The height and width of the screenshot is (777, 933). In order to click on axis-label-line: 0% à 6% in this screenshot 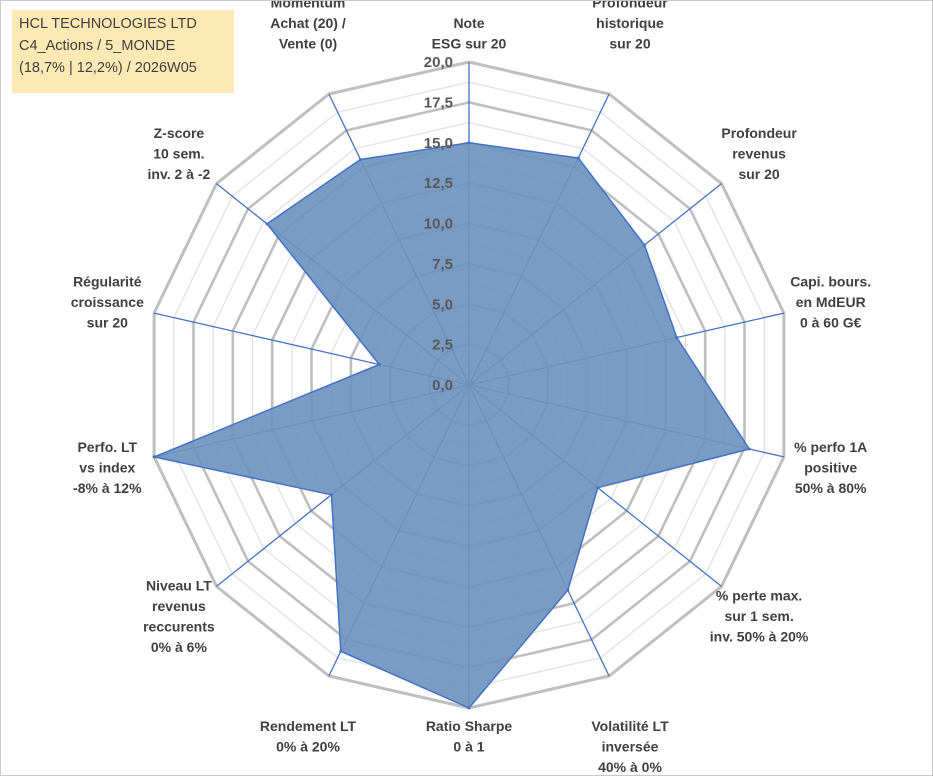, I will do `click(179, 647)`.